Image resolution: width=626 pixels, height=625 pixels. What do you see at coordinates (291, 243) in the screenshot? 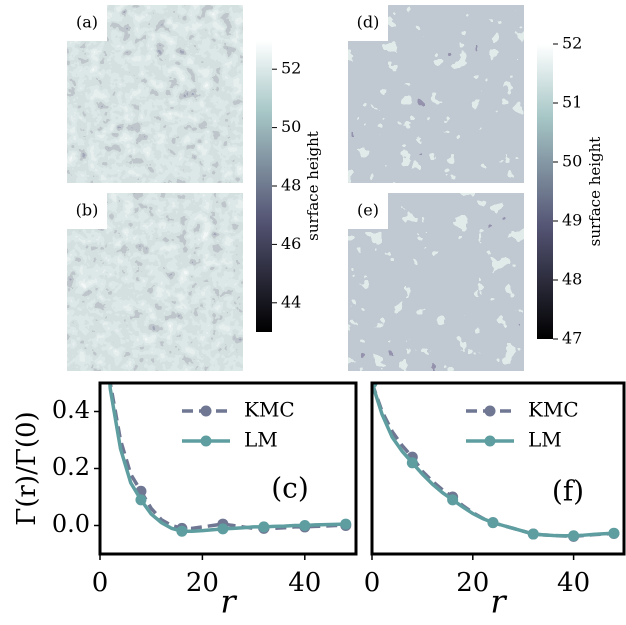
I see `colorbar-tick-label: 46` at bounding box center [291, 243].